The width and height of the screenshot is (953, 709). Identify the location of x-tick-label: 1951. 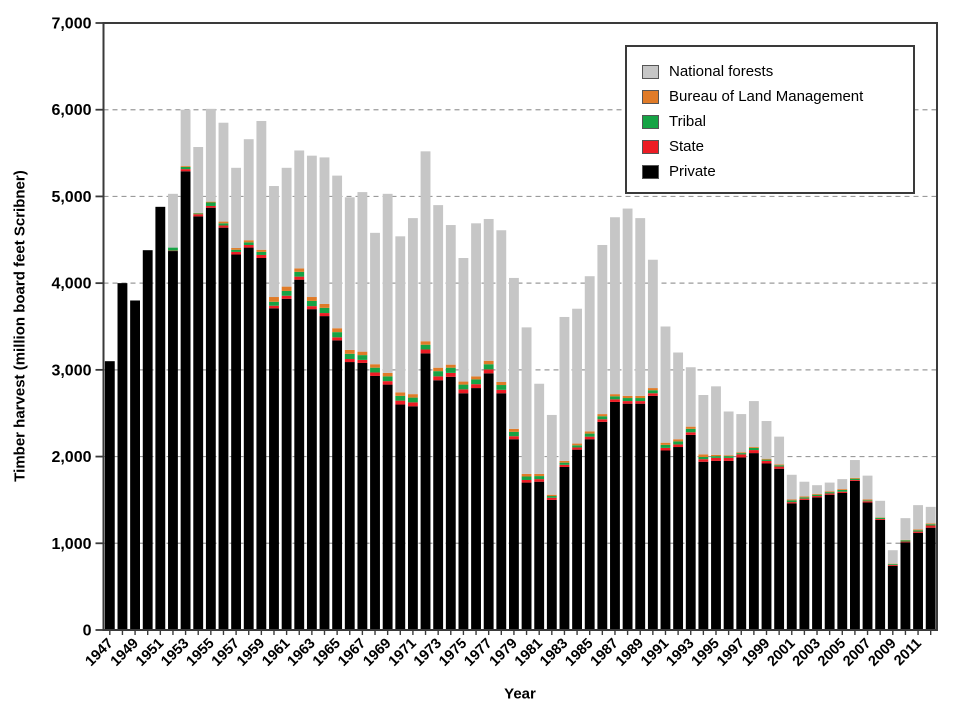
(150, 653).